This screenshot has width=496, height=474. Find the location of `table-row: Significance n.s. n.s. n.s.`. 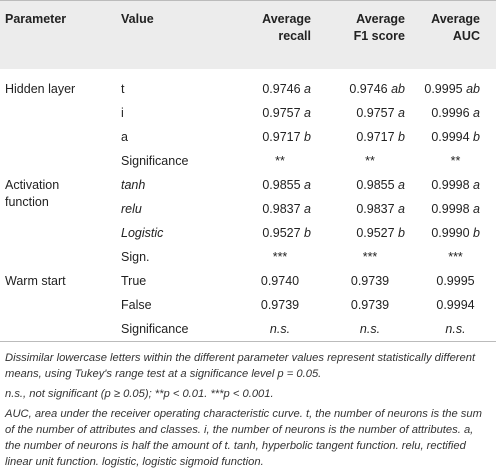

table-row: Significance n.s. n.s. n.s. is located at coordinates (248, 329).